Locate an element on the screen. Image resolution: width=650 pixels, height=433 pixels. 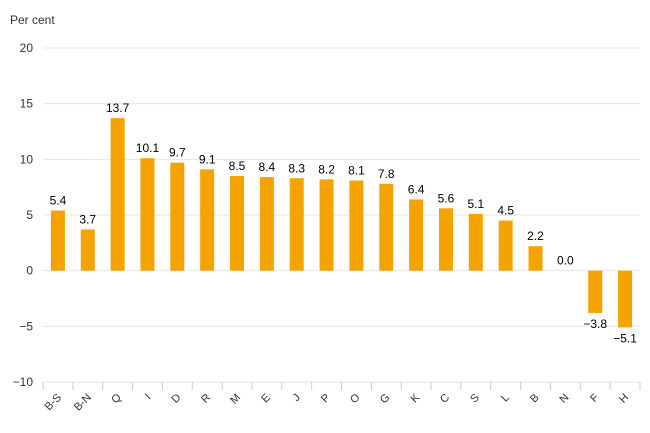
data-label: 5.1 is located at coordinates (475, 204).